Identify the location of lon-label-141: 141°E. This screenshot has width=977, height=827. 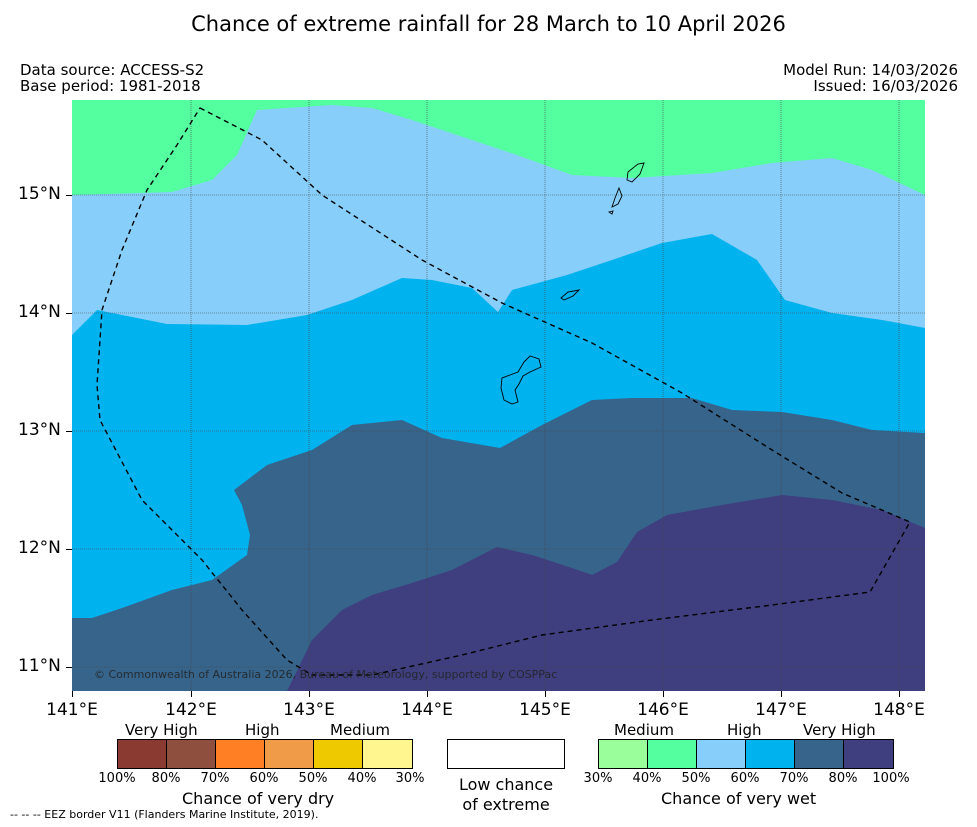
(72, 710).